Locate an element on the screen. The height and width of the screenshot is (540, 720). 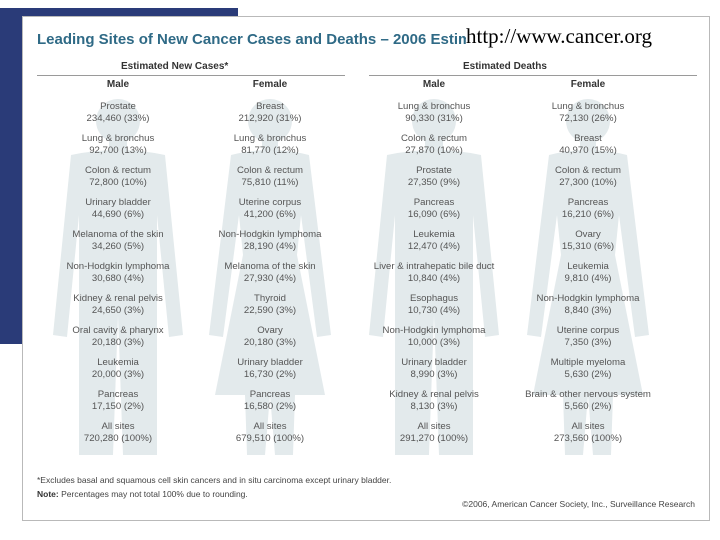
site-name: Uterine corpus is located at coordinates (270, 202).